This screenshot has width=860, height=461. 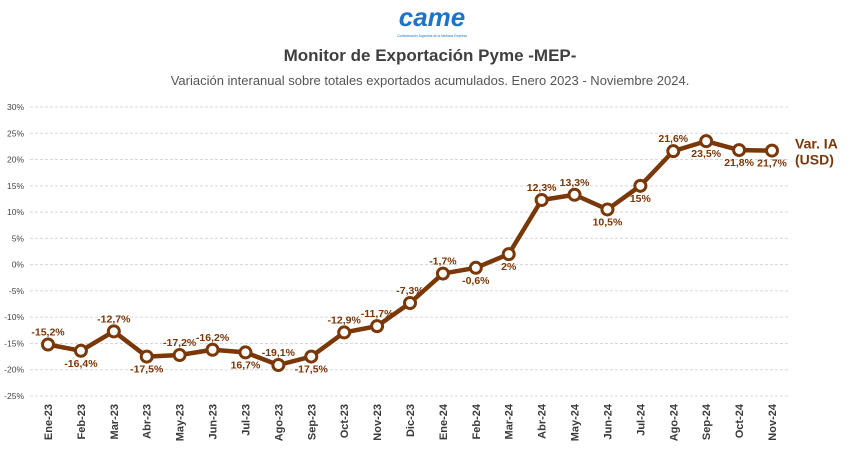 What do you see at coordinates (739, 163) in the screenshot?
I see `data-label: 21,8%` at bounding box center [739, 163].